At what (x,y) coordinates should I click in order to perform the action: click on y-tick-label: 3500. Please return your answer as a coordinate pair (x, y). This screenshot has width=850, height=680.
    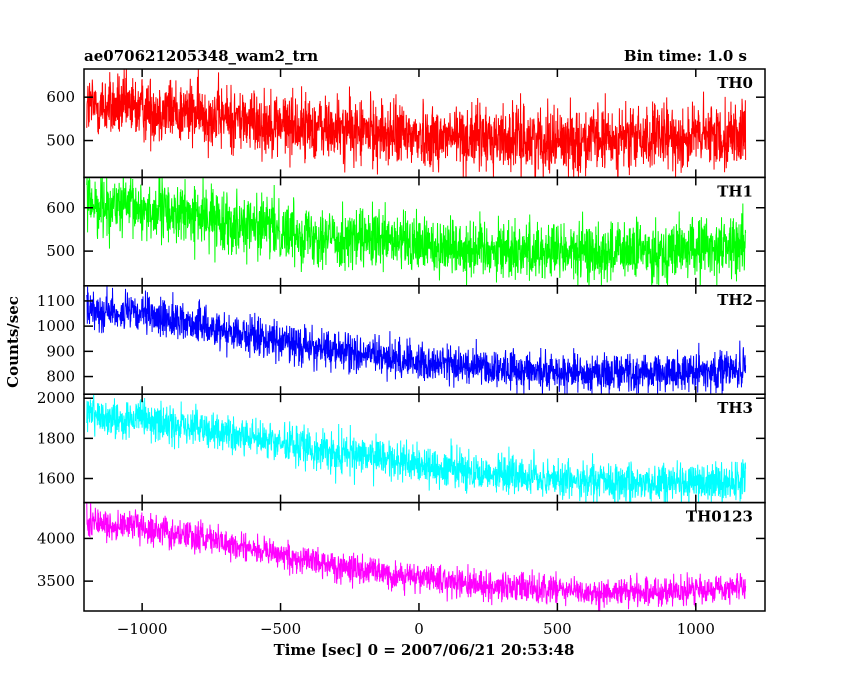
    Looking at the image, I should click on (56, 581).